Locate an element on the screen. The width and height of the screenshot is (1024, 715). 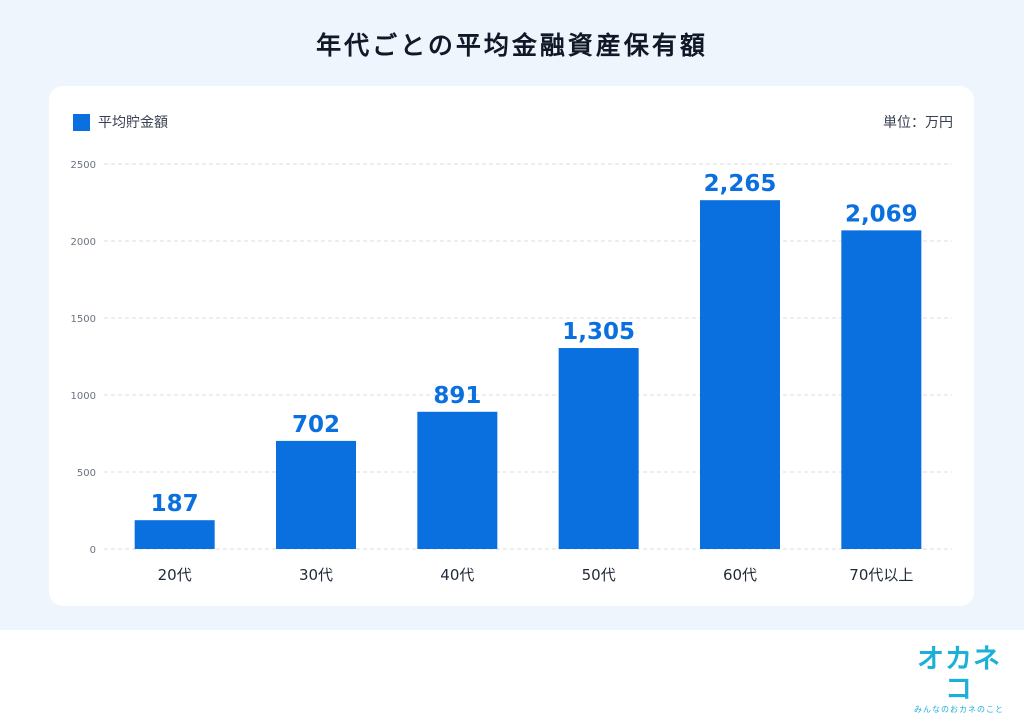
x-tick-label: 50代 is located at coordinates (599, 575).